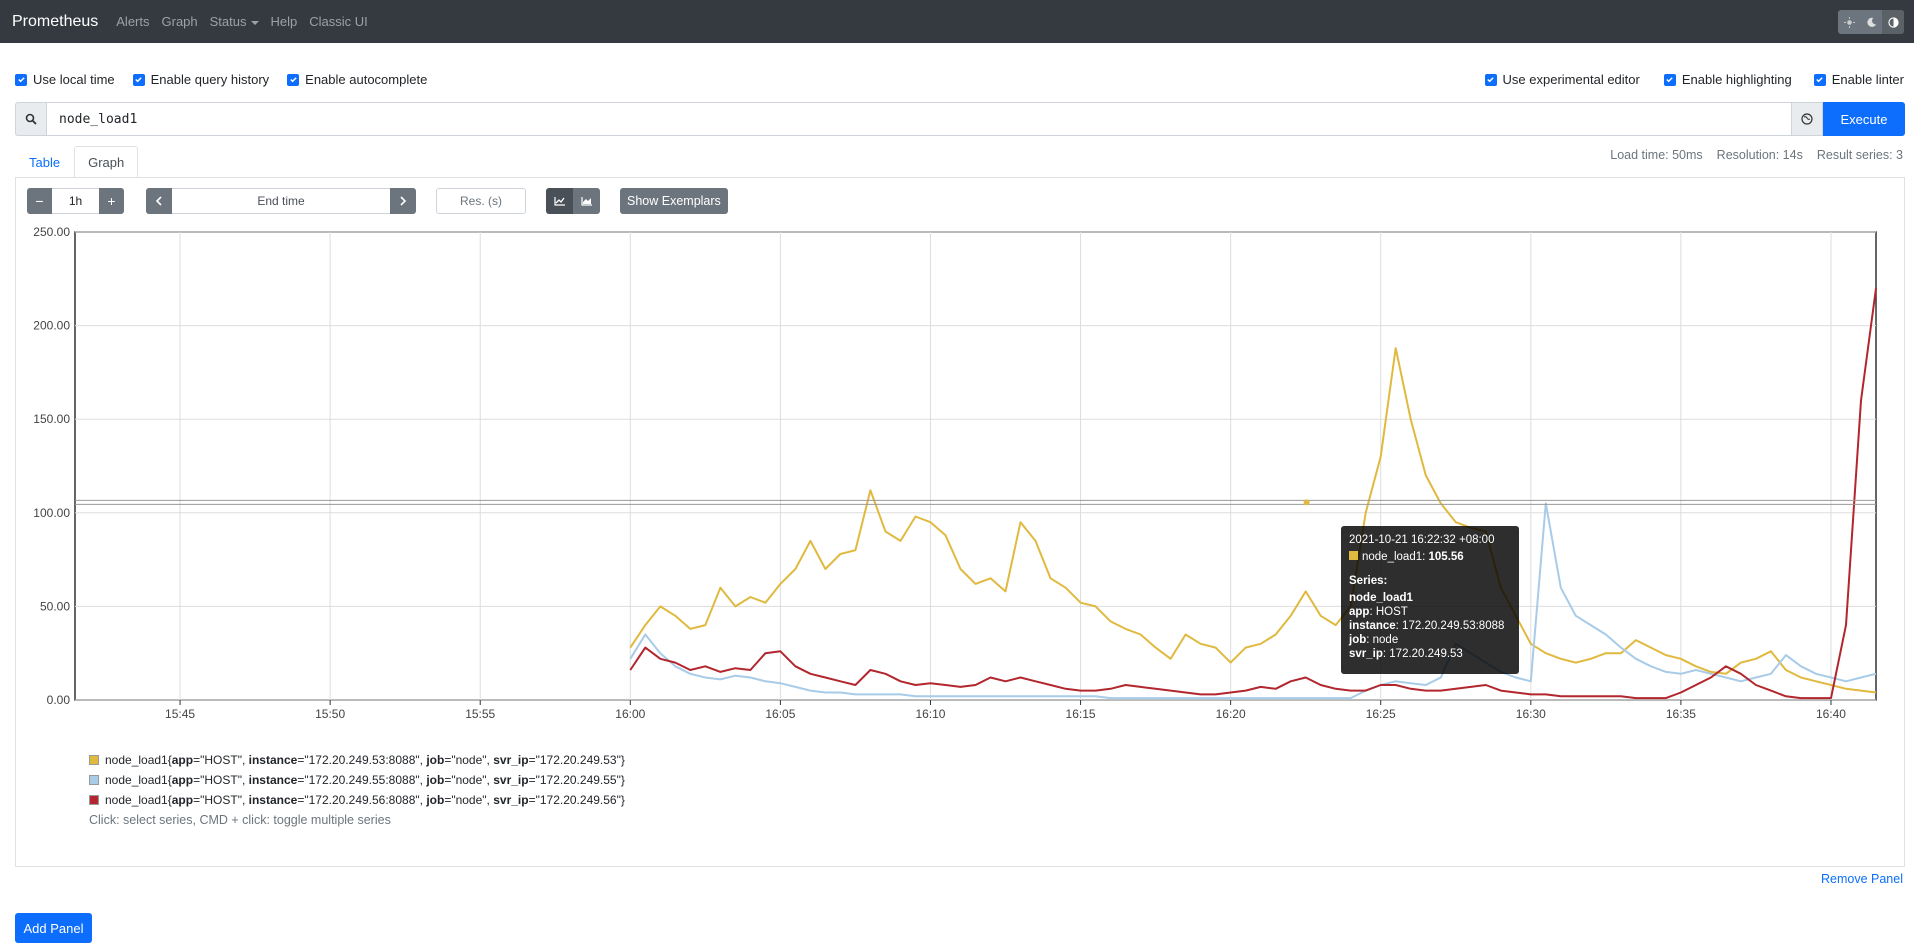  I want to click on nav-help: Help, so click(284, 21).